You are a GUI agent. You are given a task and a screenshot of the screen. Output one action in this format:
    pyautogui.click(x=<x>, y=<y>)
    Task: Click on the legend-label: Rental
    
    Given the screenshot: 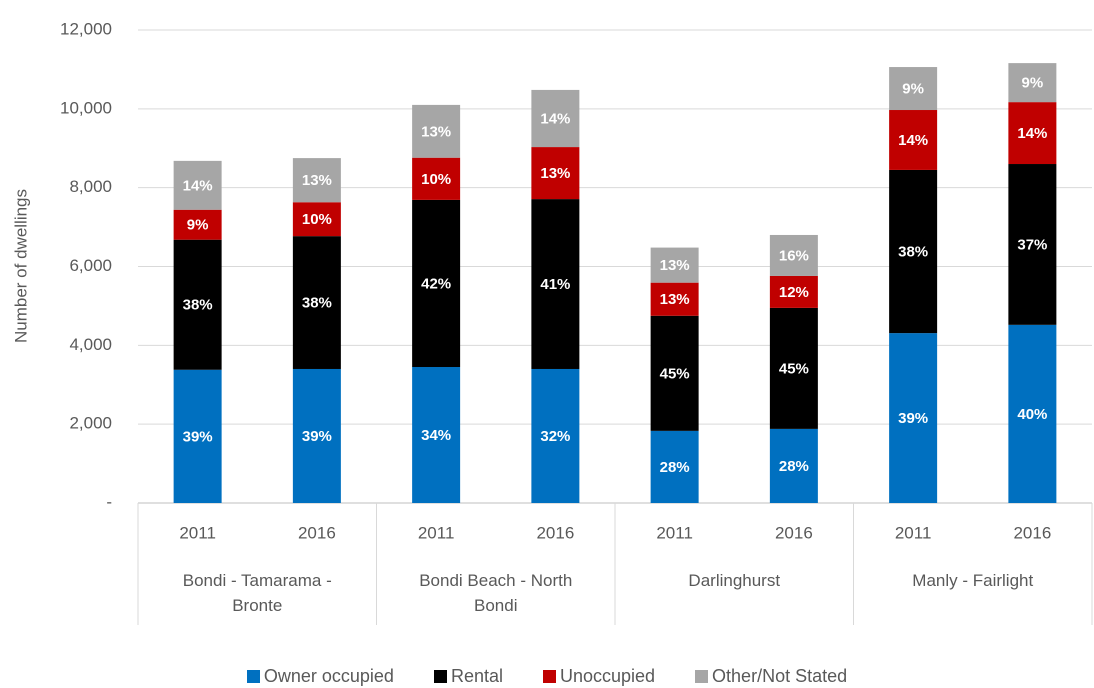 What is the action you would take?
    pyautogui.click(x=476, y=676)
    